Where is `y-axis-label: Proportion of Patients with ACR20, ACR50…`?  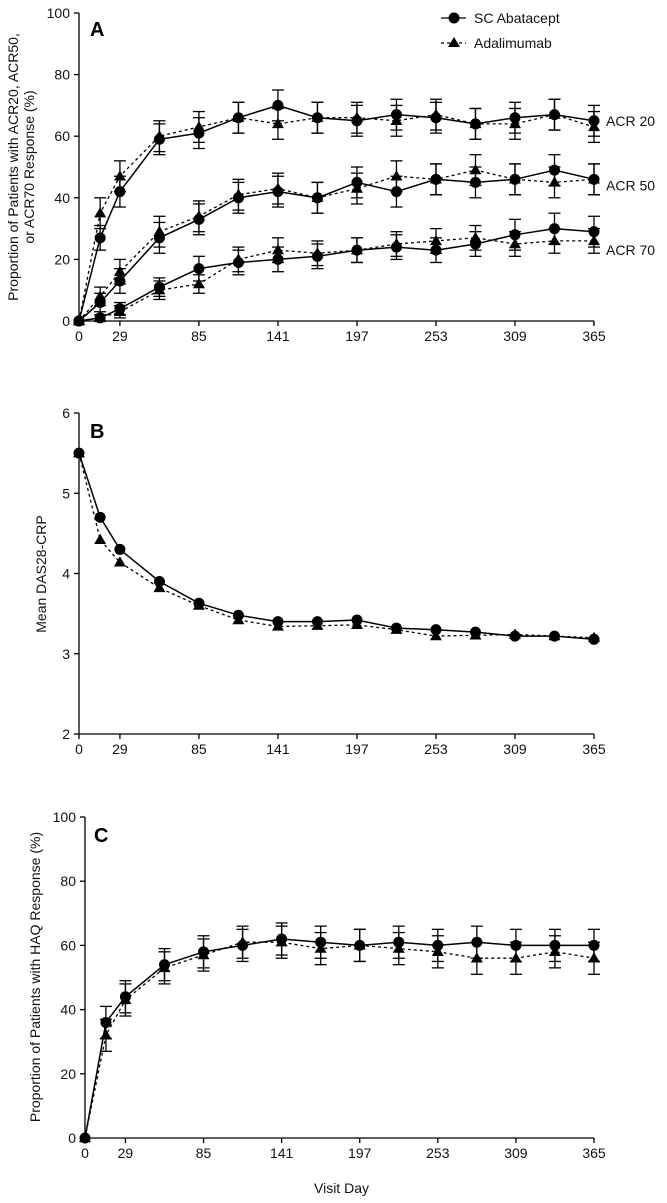
y-axis-label: Proportion of Patients with ACR20, ACR50… is located at coordinates (21, 167).